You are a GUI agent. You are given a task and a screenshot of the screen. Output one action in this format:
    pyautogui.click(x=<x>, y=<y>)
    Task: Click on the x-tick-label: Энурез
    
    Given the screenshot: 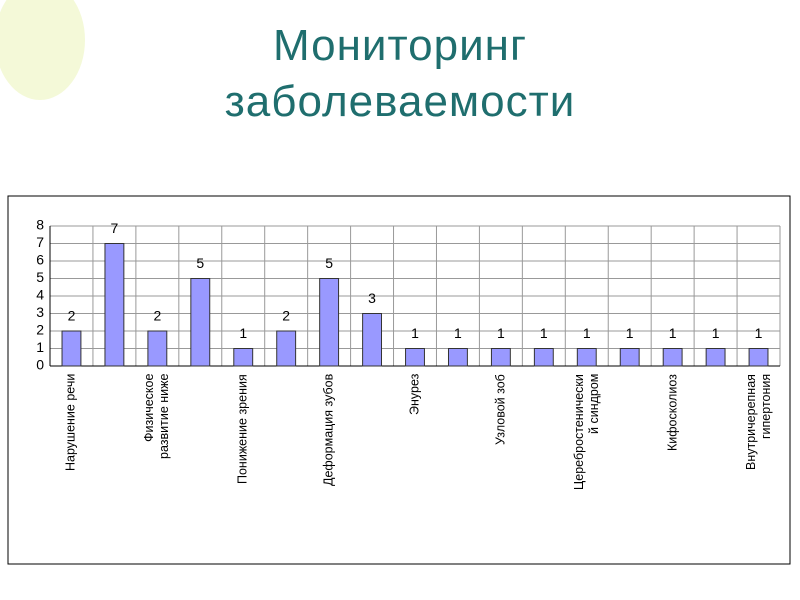 What is the action you would take?
    pyautogui.click(x=414, y=395)
    